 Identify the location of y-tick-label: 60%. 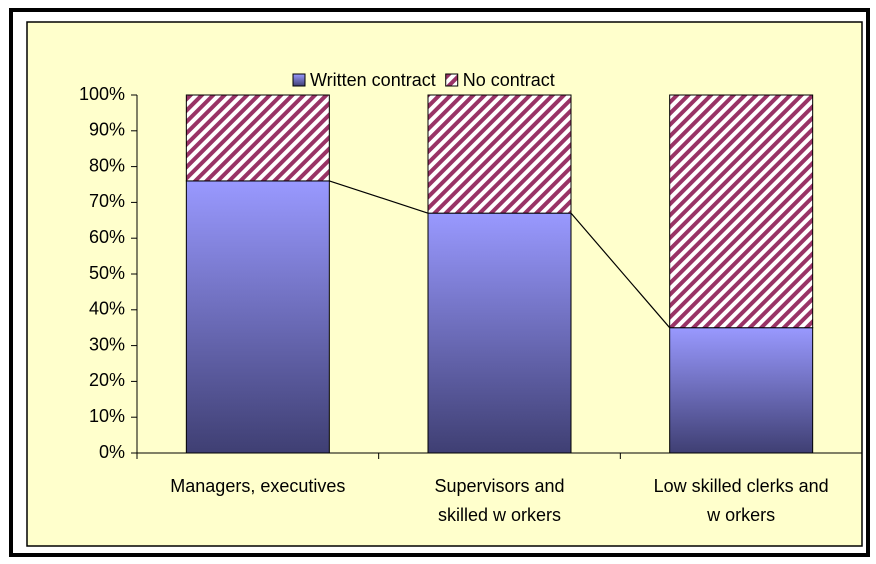
(107, 237).